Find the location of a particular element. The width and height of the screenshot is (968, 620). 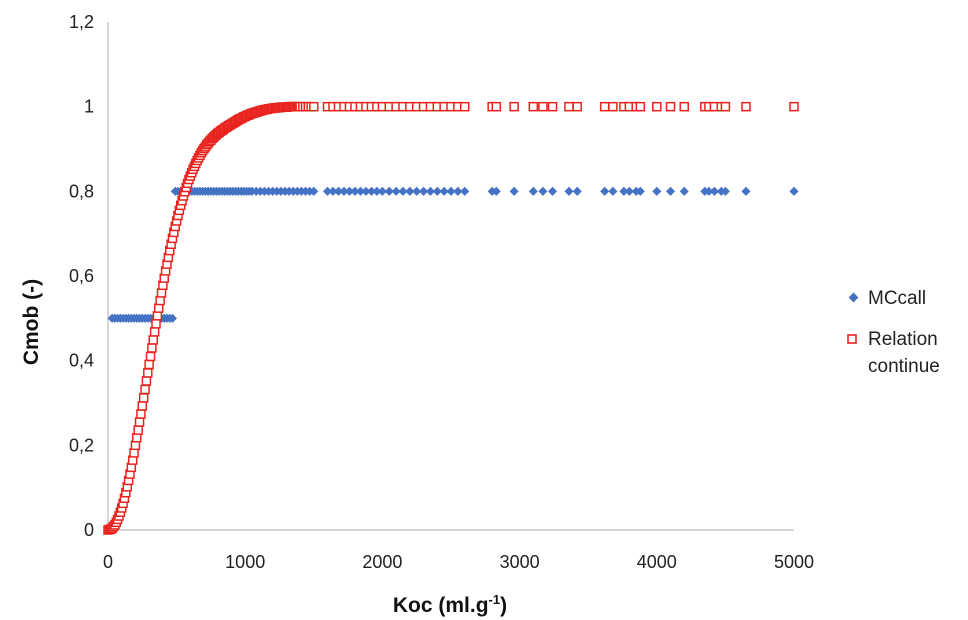

x-tick-labels: 0 1000 2000 3000 4000 5000 is located at coordinates (458, 562).